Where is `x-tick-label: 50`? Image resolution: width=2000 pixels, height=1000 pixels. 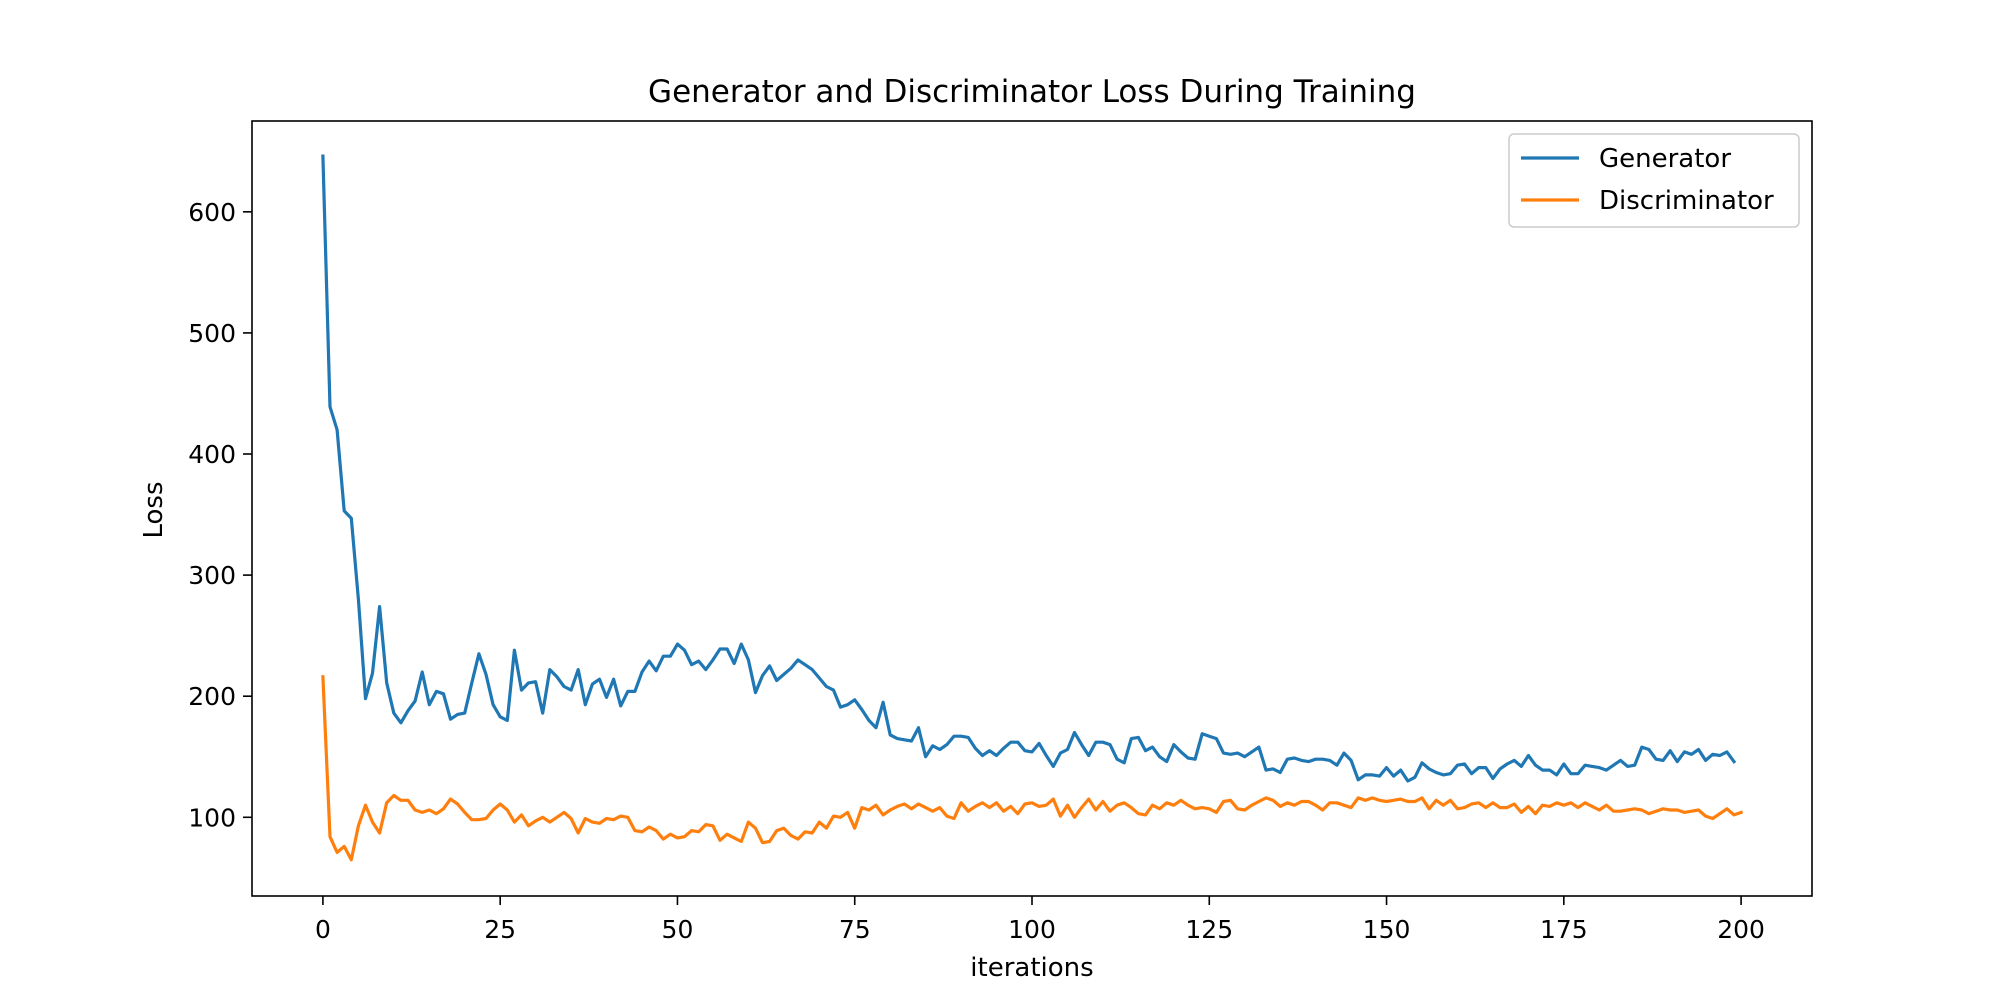 x-tick-label: 50 is located at coordinates (678, 929).